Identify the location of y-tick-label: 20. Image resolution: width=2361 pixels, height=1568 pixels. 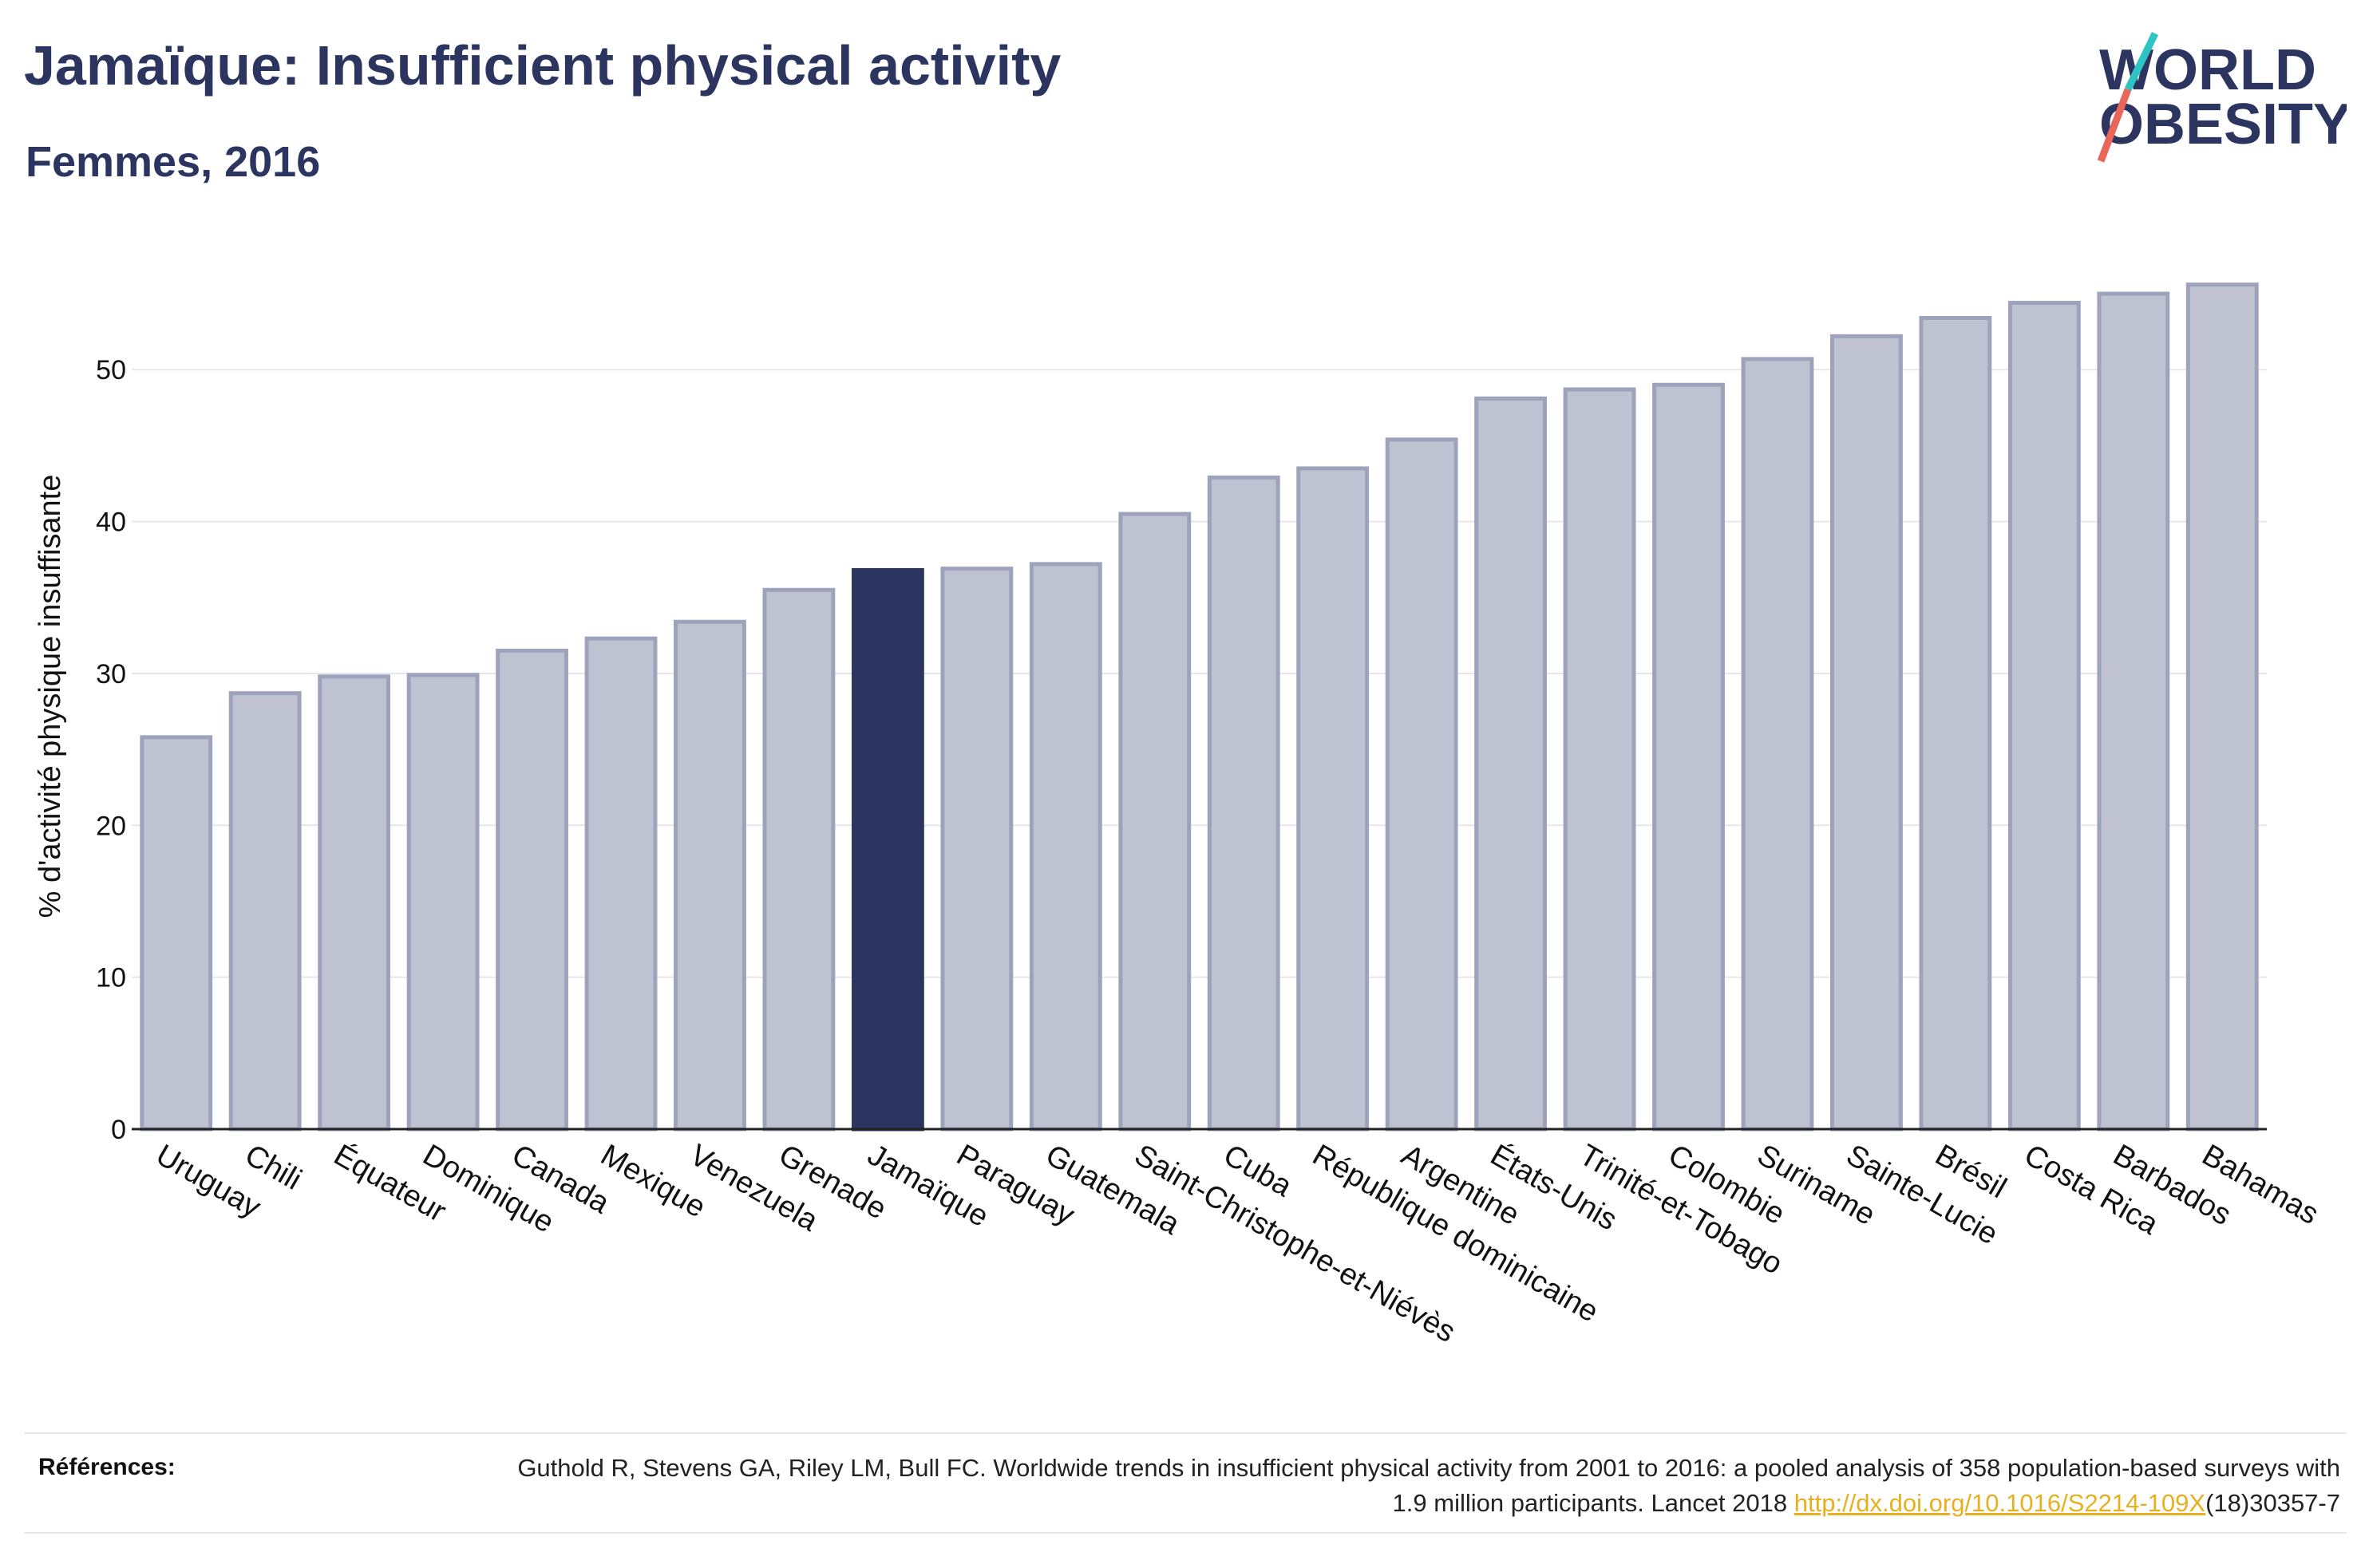
(111, 826).